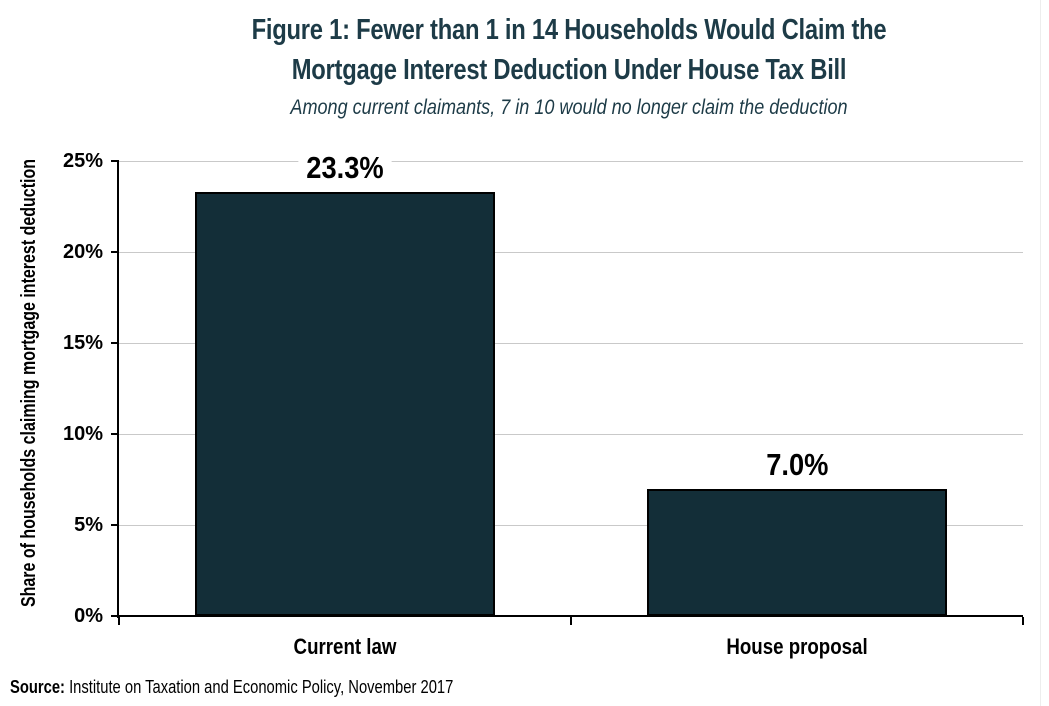 This screenshot has height=706, width=1049. What do you see at coordinates (1040, 353) in the screenshot?
I see `screenshot-right-border` at bounding box center [1040, 353].